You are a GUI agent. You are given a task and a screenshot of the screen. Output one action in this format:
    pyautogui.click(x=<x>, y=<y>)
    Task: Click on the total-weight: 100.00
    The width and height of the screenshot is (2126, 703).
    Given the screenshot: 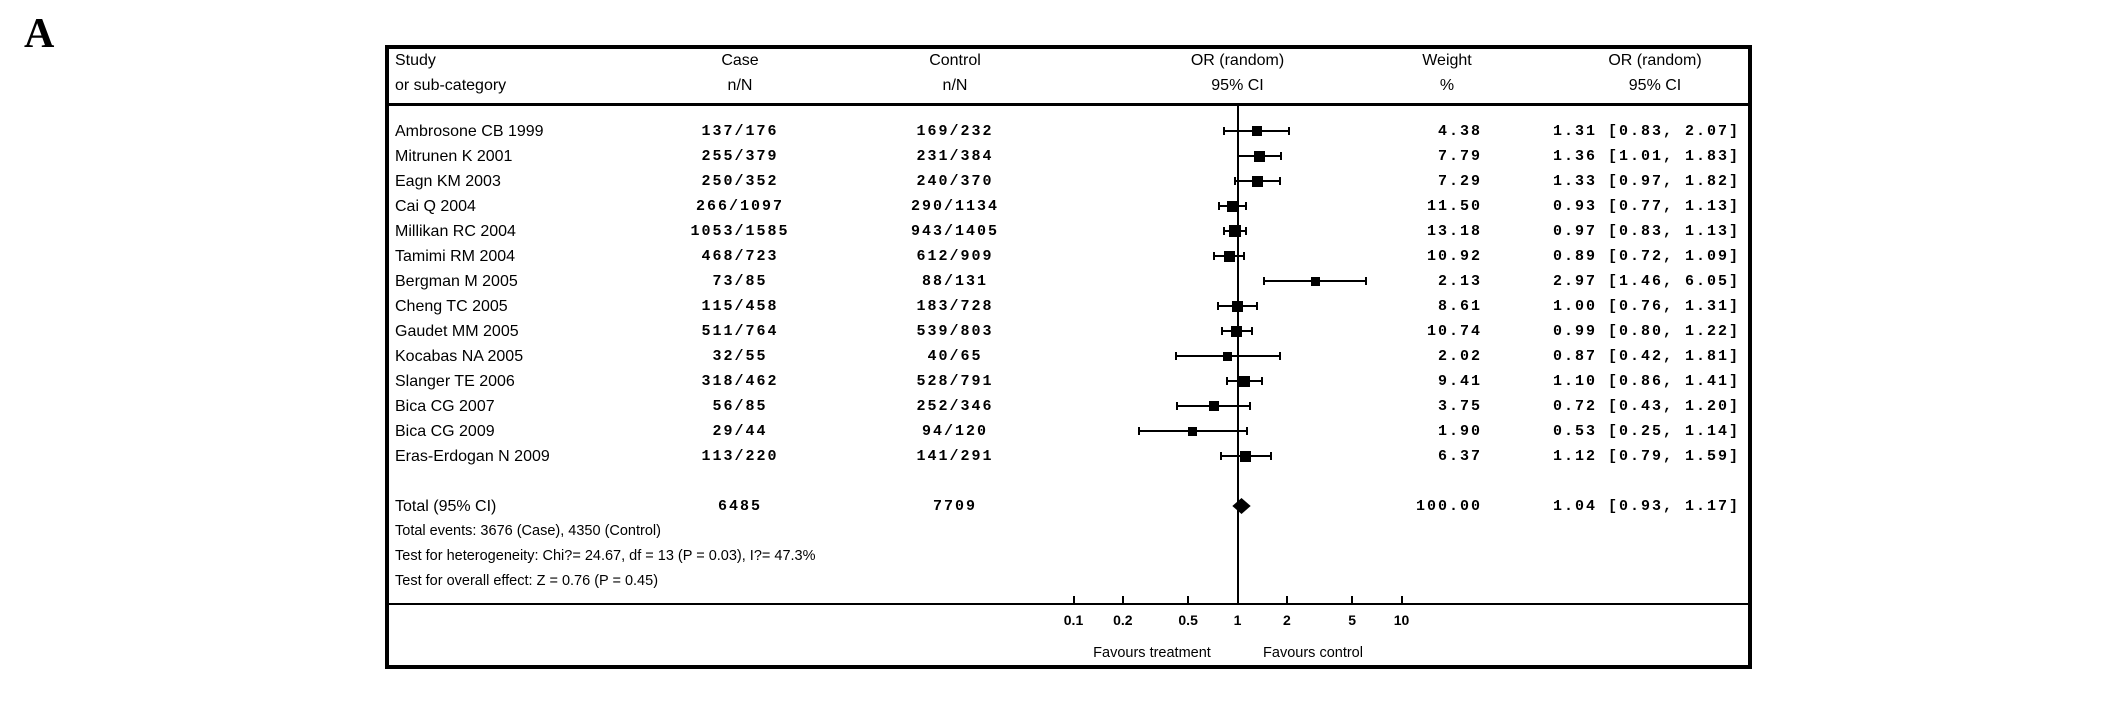 What is the action you would take?
    pyautogui.click(x=1448, y=506)
    